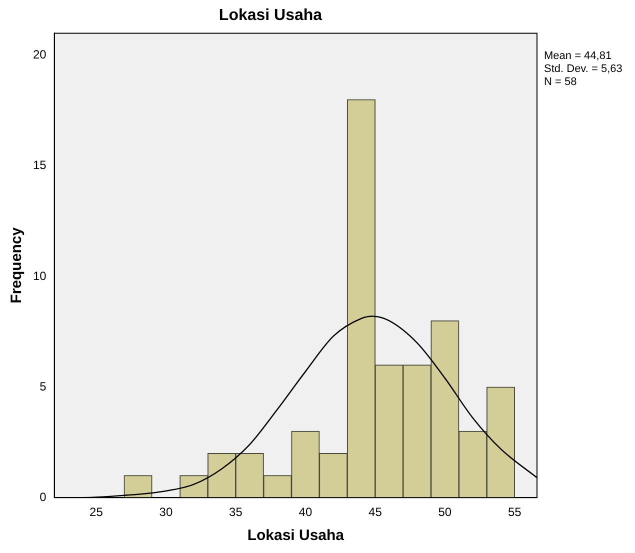  Describe the element at coordinates (97, 512) in the screenshot. I see `x-tick-label: 25` at that location.